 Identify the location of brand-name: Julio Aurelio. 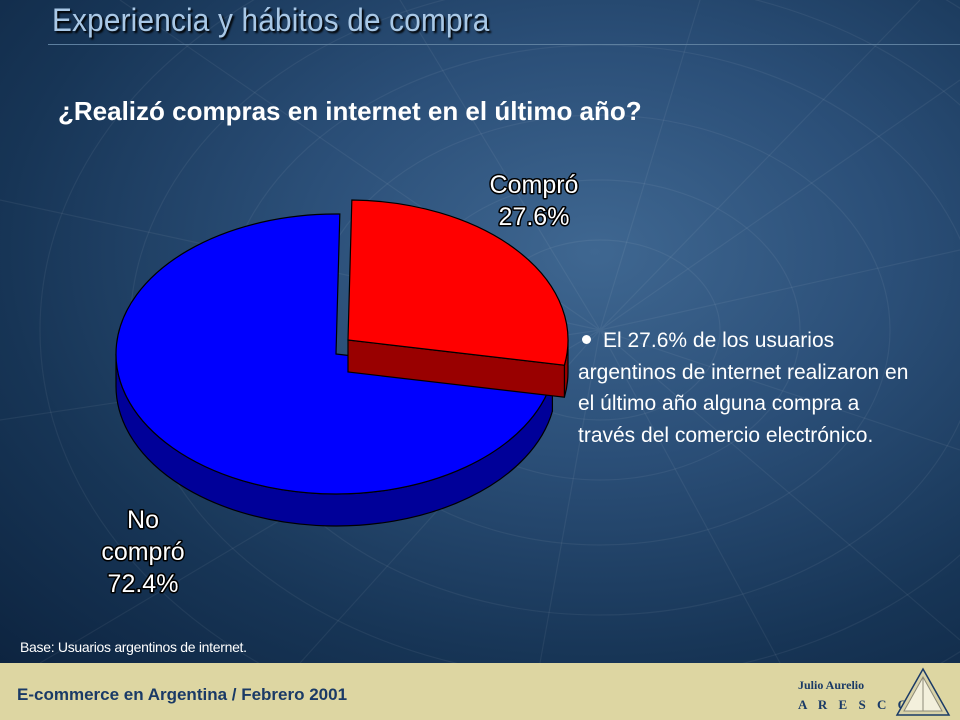
(831, 685).